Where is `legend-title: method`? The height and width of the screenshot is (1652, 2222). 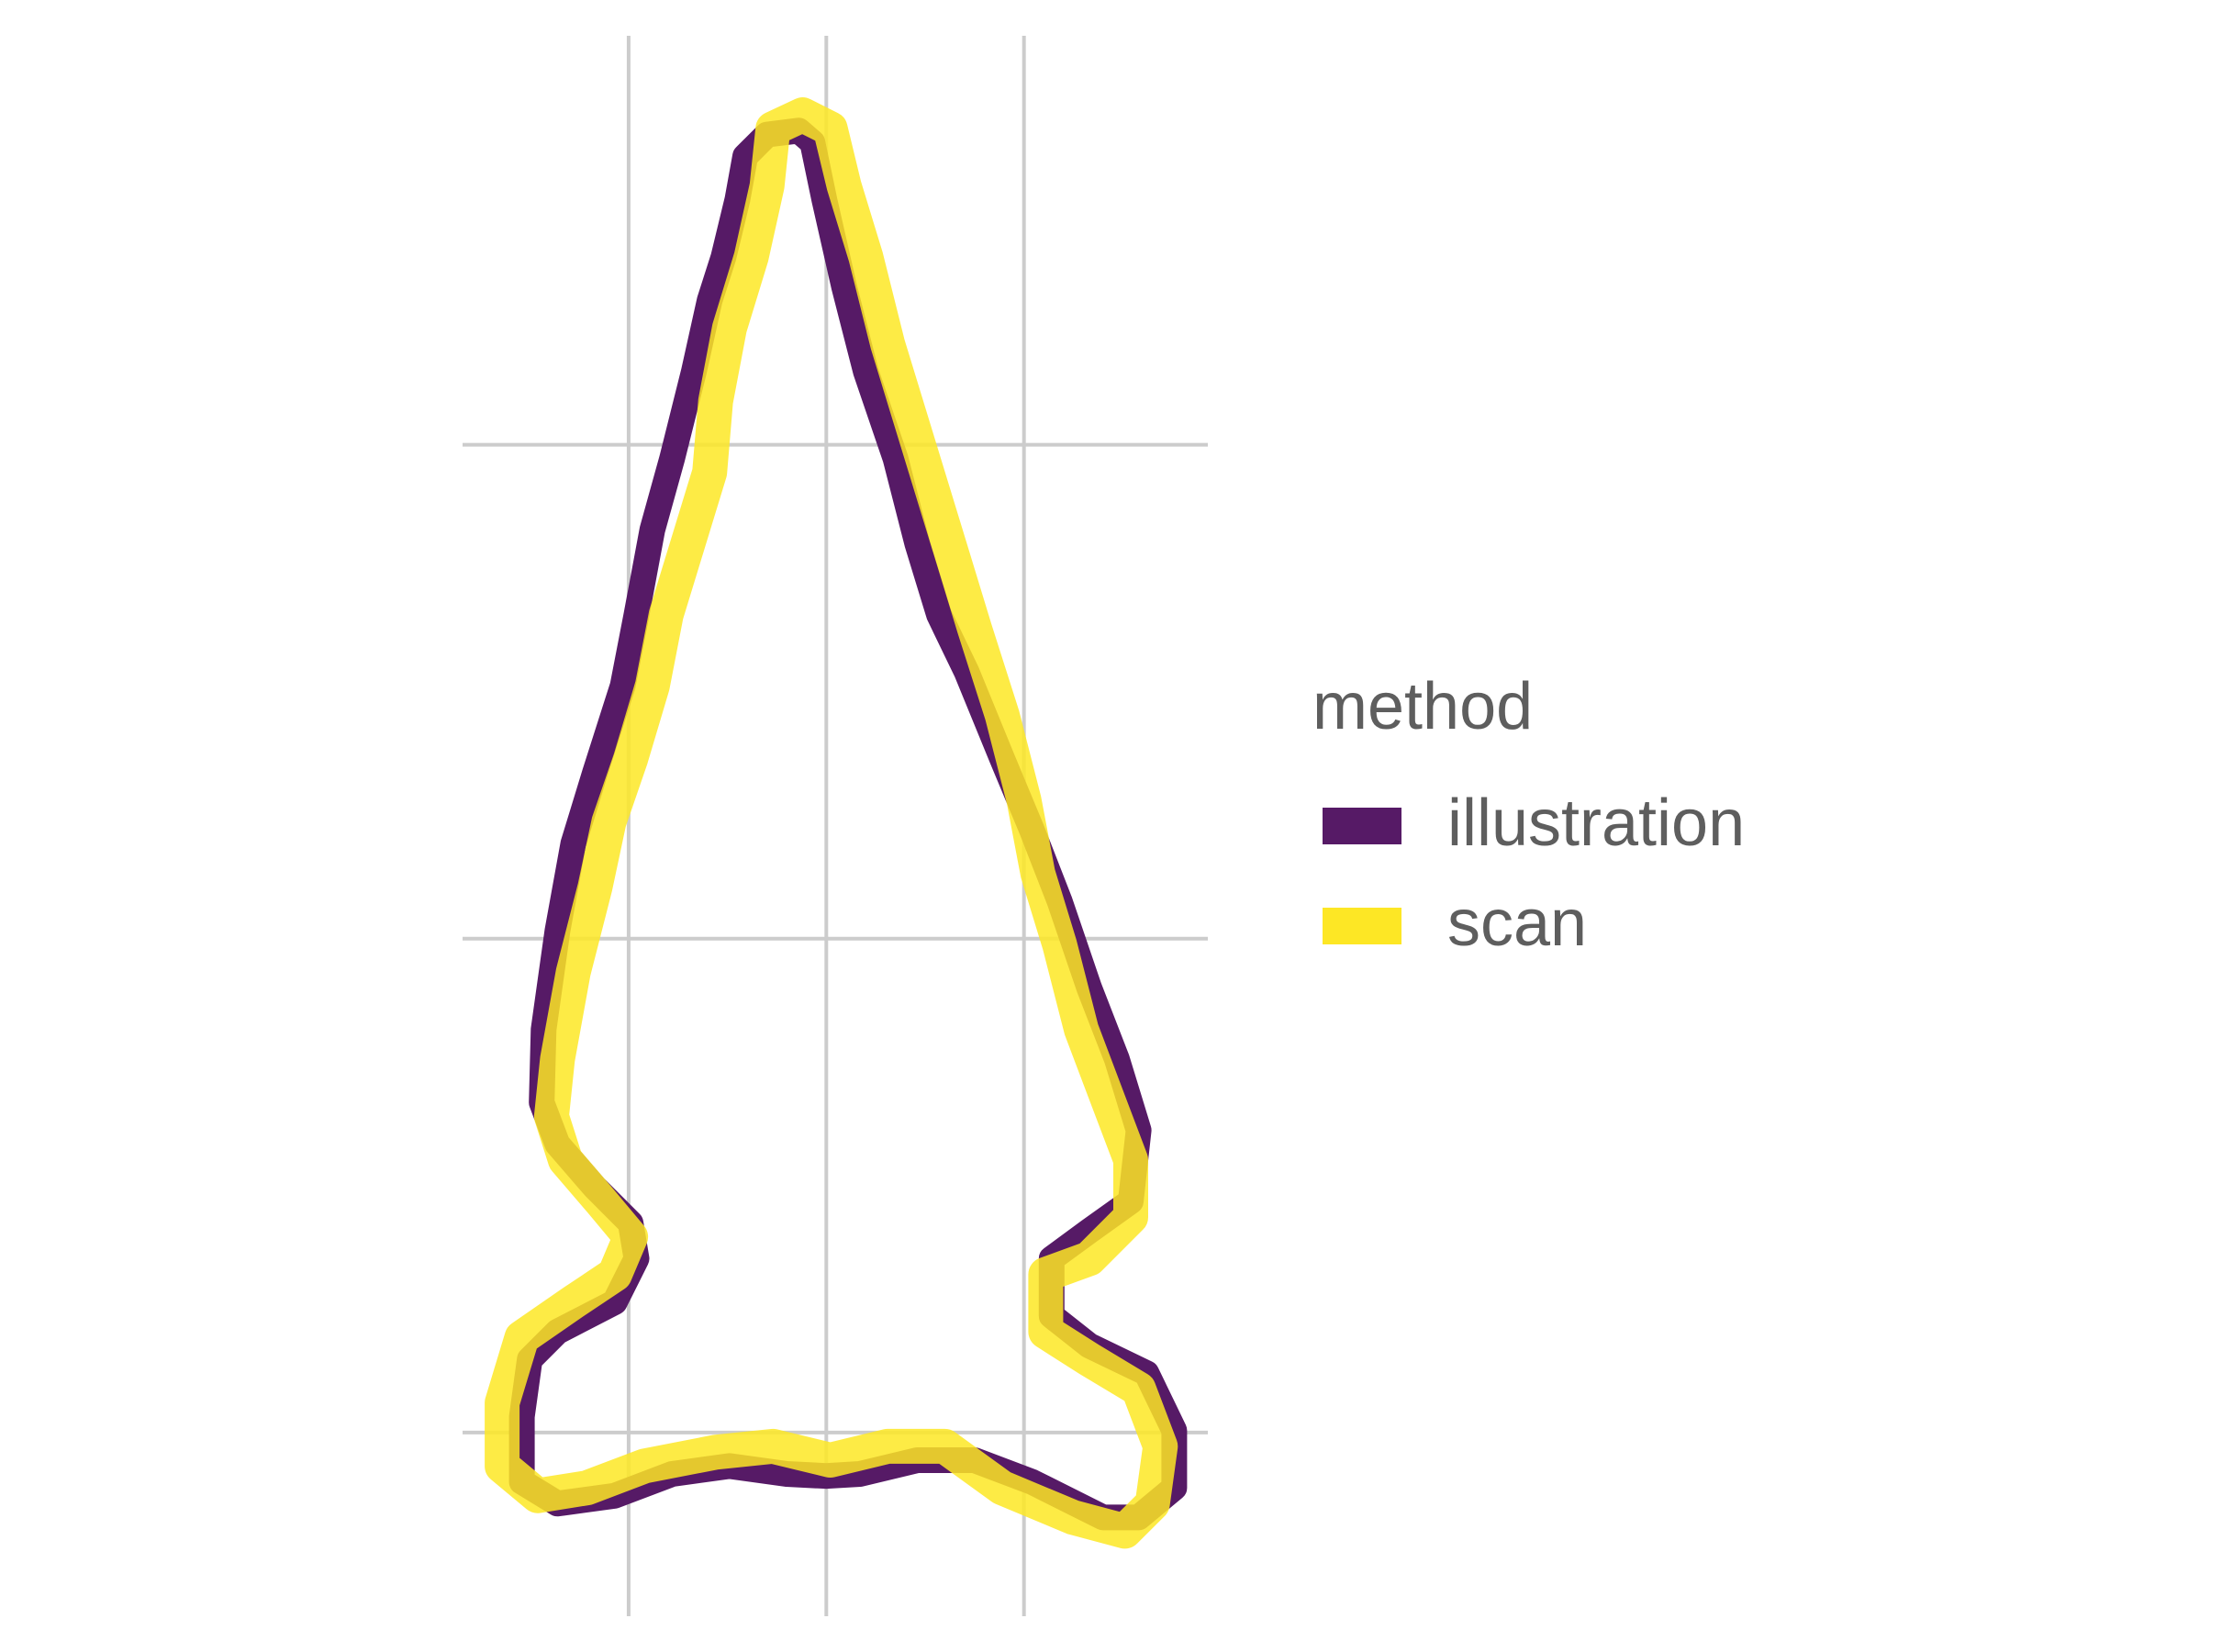 legend-title: method is located at coordinates (1422, 706).